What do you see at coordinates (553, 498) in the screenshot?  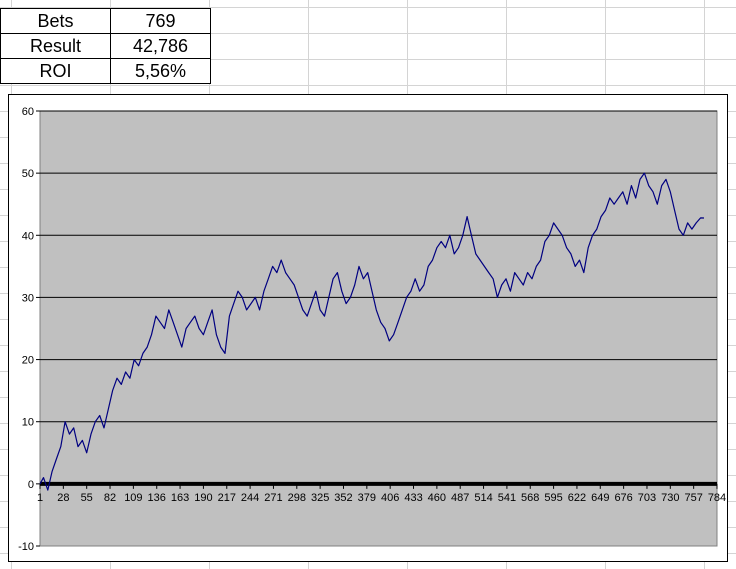 I see `x-tick-label: 595` at bounding box center [553, 498].